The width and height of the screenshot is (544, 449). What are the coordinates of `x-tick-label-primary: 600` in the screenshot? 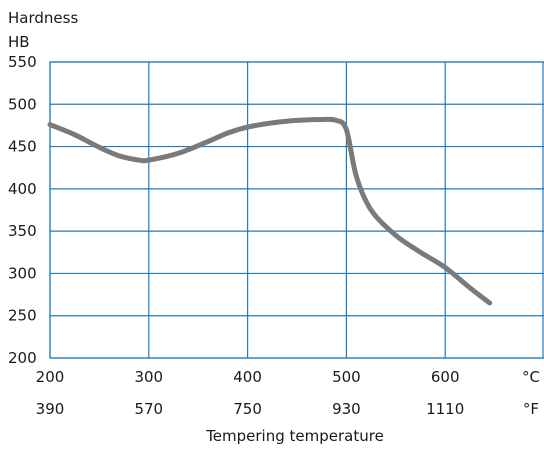 It's located at (445, 377).